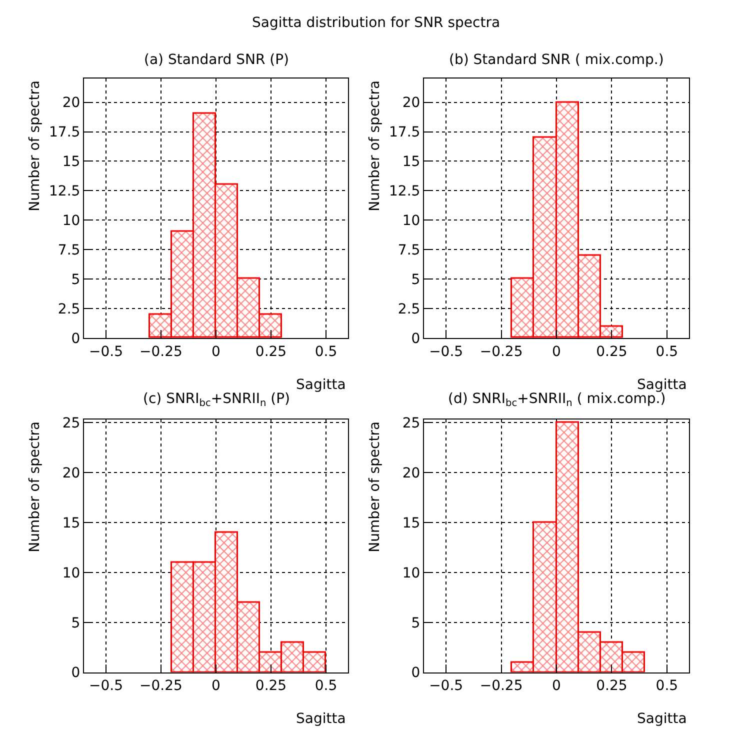 This screenshot has height=755, width=751. What do you see at coordinates (216, 400) in the screenshot?
I see `chart-title: (c) SNRI$_{bc}$+SNRII$_{n}$ (P)` at bounding box center [216, 400].